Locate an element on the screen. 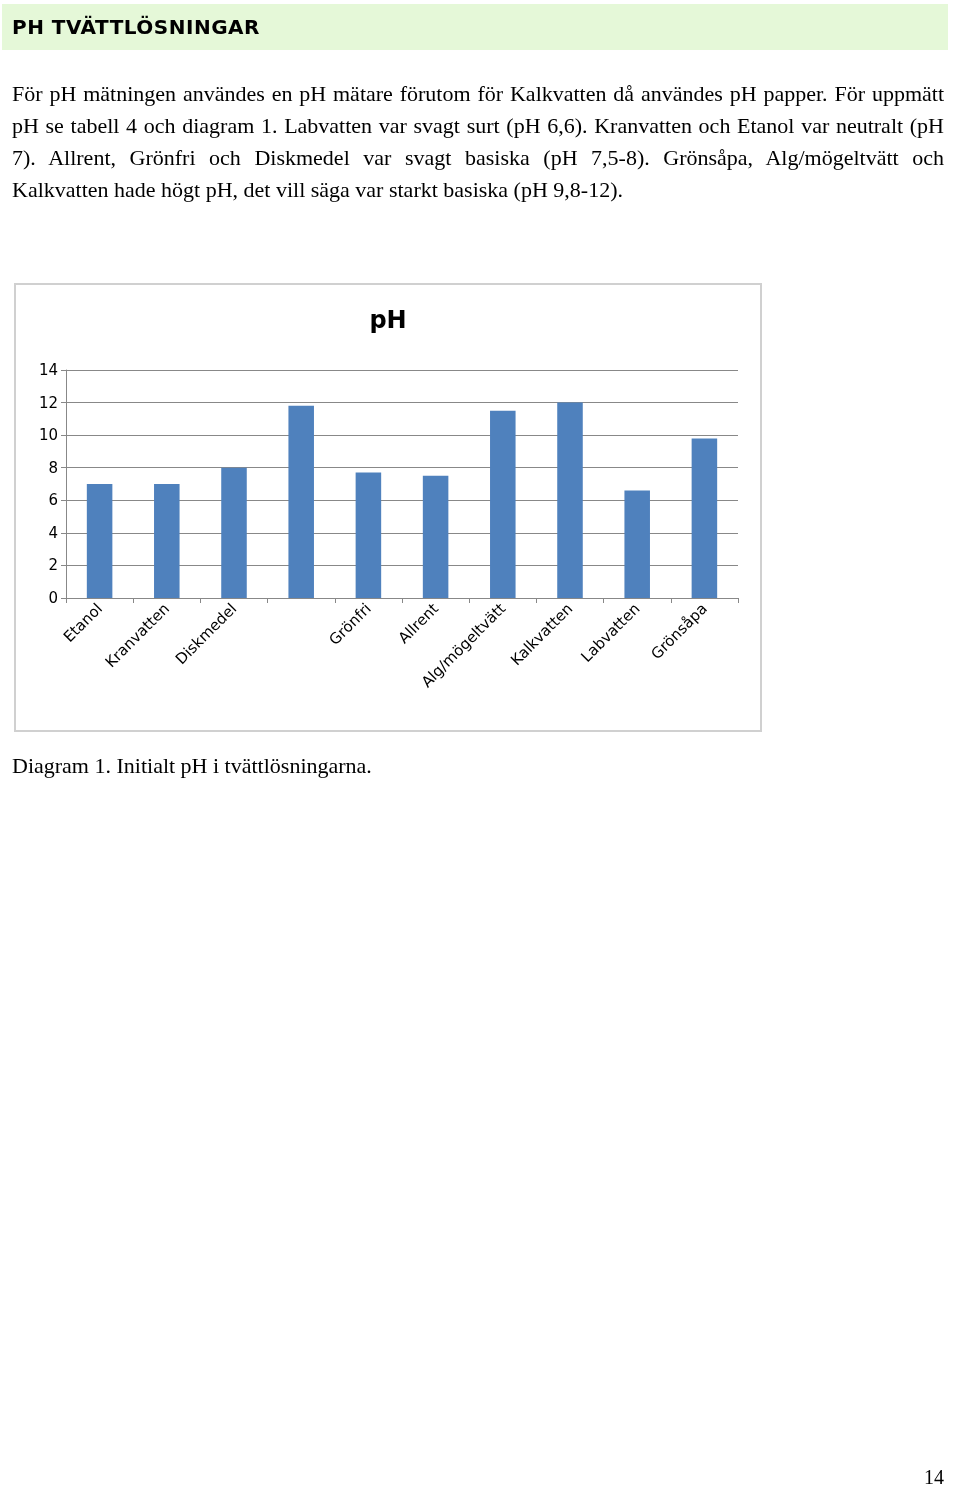 This screenshot has width=960, height=1491. text: Diagram 1. Initialt pH i tvättlösningarna. is located at coordinates (192, 766).